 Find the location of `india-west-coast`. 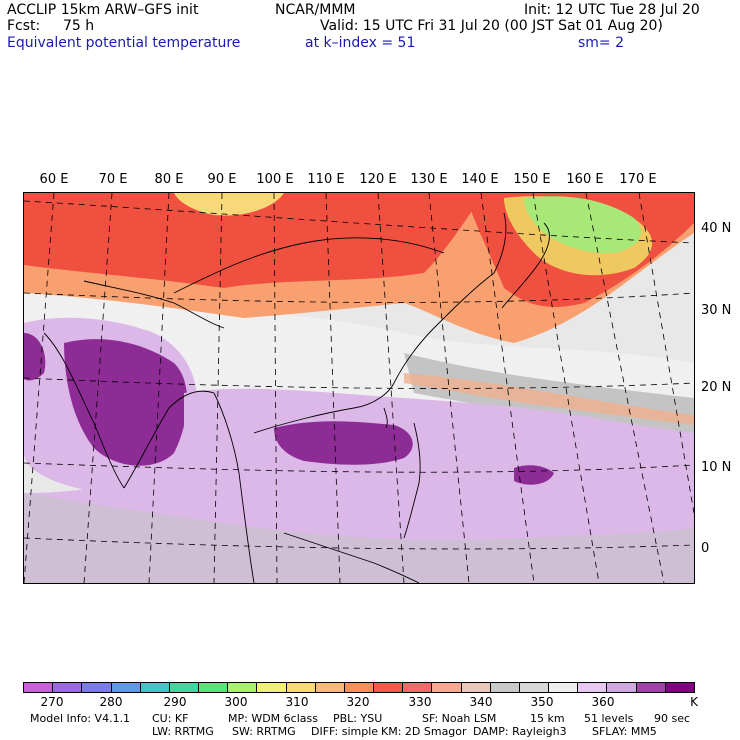

india-west-coast is located at coordinates (84, 410).